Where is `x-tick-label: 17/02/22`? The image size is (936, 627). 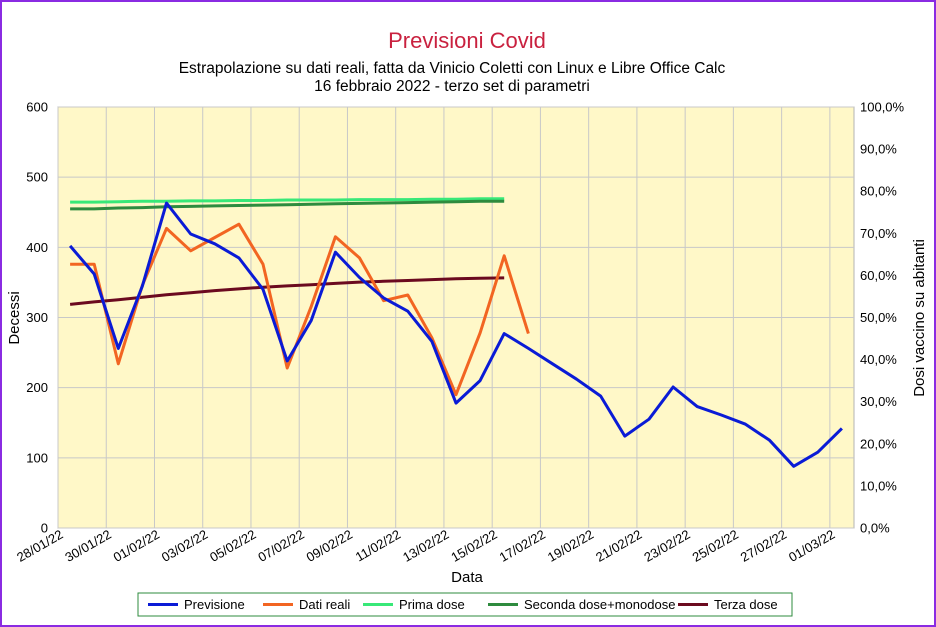 x-tick-label: 17/02/22 is located at coordinates (522, 546).